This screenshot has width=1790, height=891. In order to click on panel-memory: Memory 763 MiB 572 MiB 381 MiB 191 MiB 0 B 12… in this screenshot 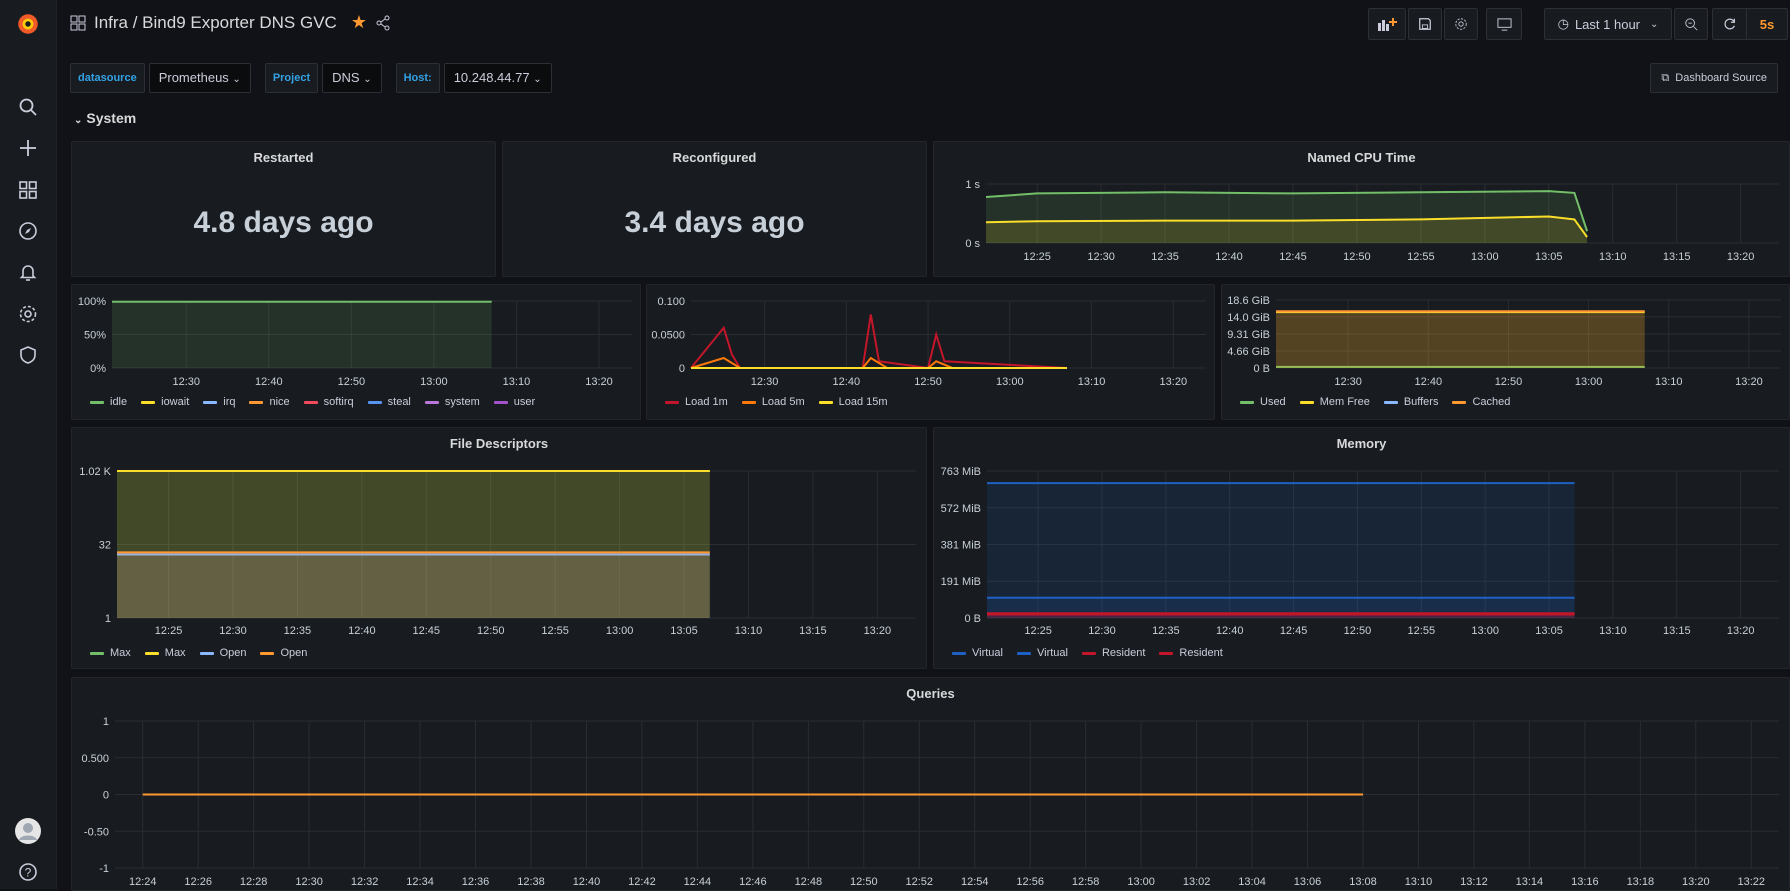, I will do `click(1361, 548)`.